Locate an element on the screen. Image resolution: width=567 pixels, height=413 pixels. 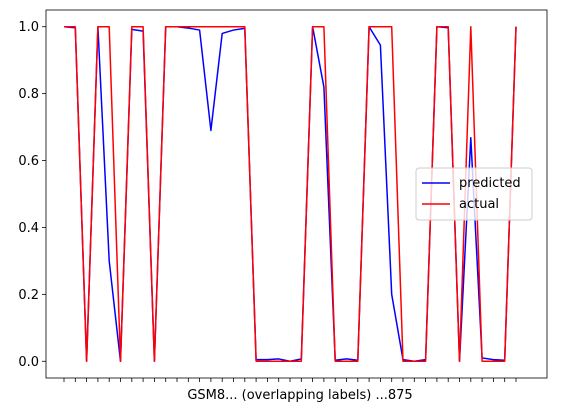
y-tick-label: 0.2 is located at coordinates (28, 295).